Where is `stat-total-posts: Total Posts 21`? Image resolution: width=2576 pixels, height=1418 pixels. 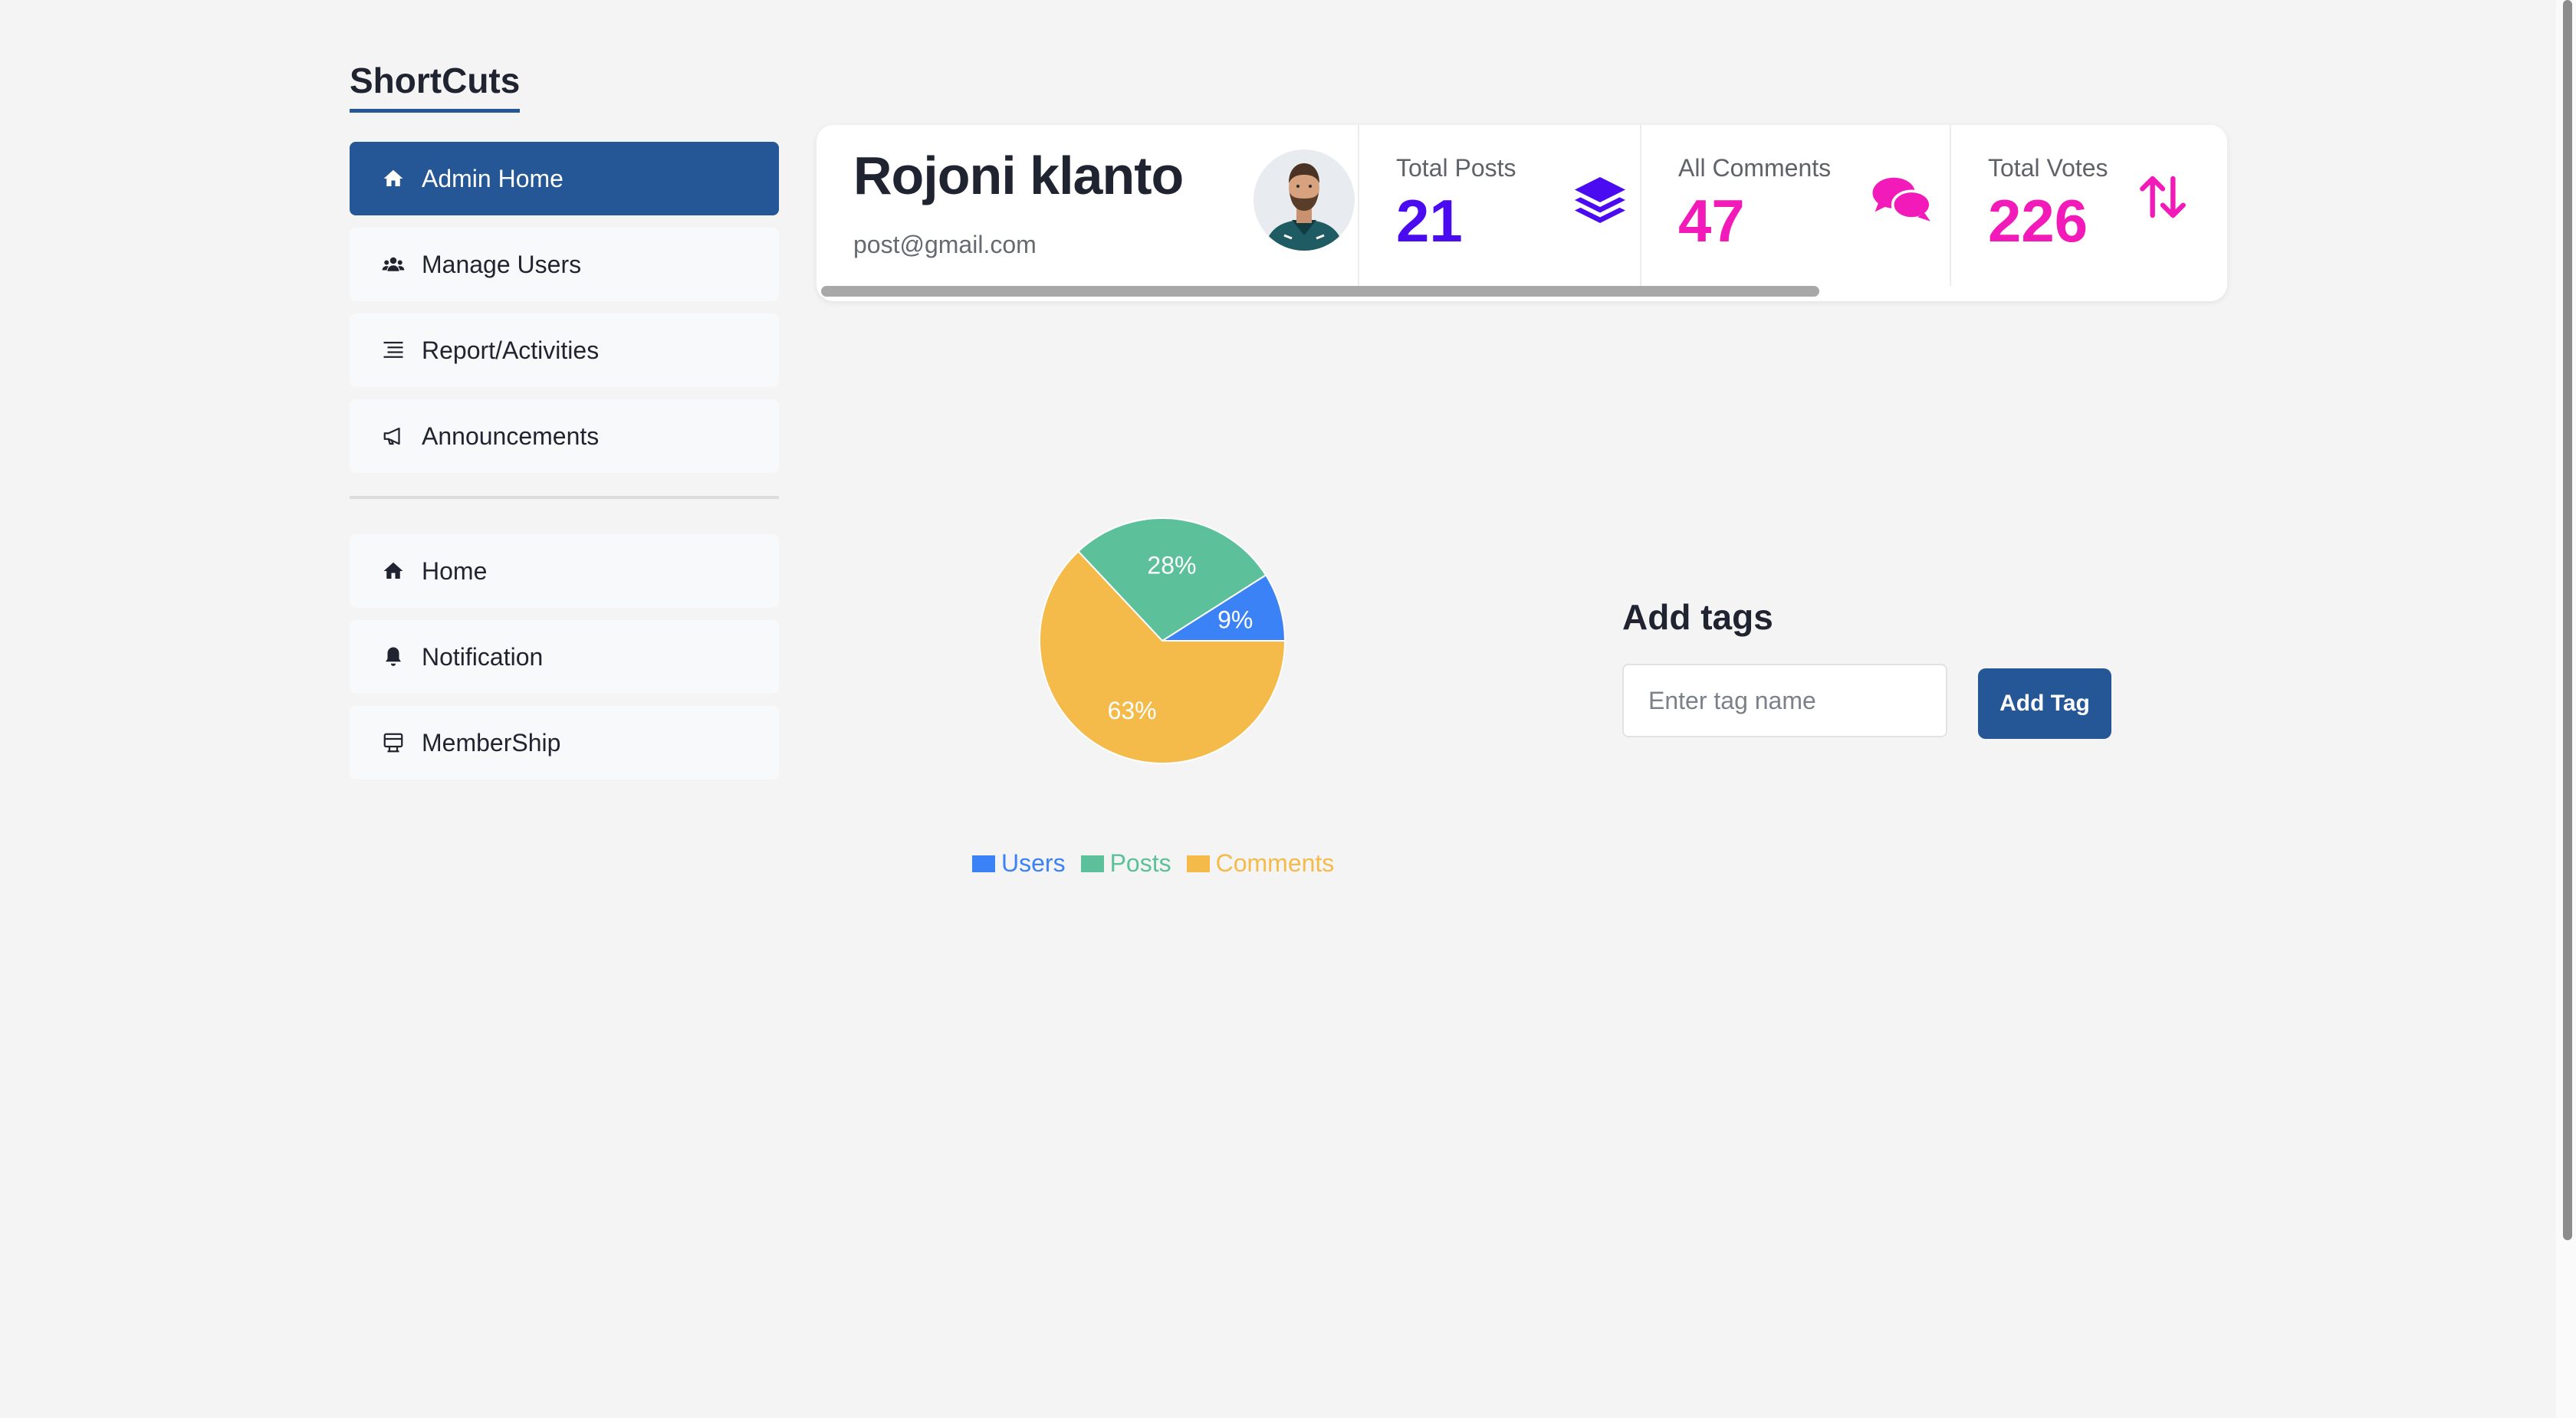 stat-total-posts: Total Posts 21 is located at coordinates (1499, 205).